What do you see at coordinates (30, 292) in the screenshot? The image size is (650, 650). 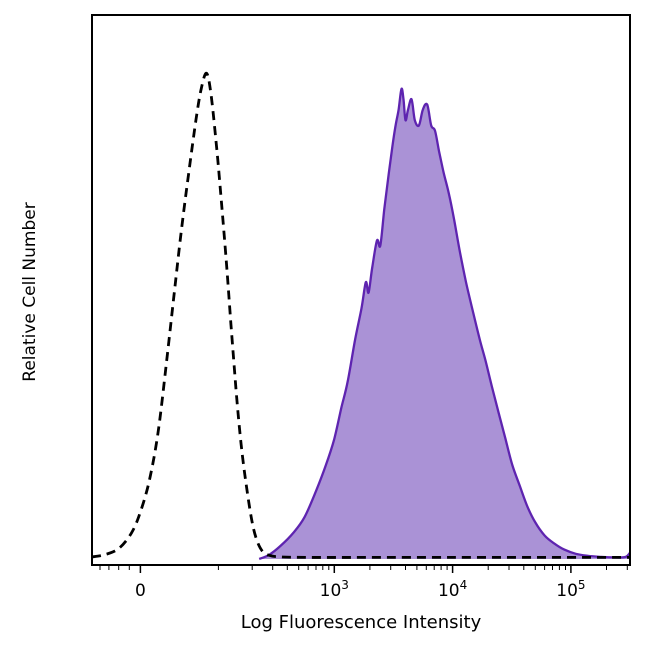 I see `y-axis-label: Relative Cell Number` at bounding box center [30, 292].